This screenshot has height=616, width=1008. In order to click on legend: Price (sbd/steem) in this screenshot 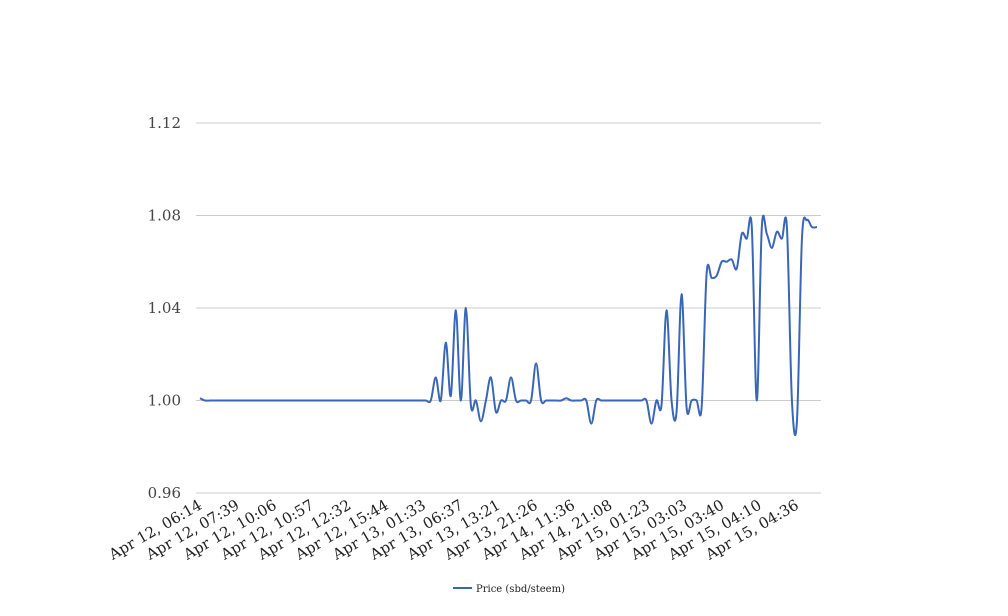, I will do `click(509, 589)`.